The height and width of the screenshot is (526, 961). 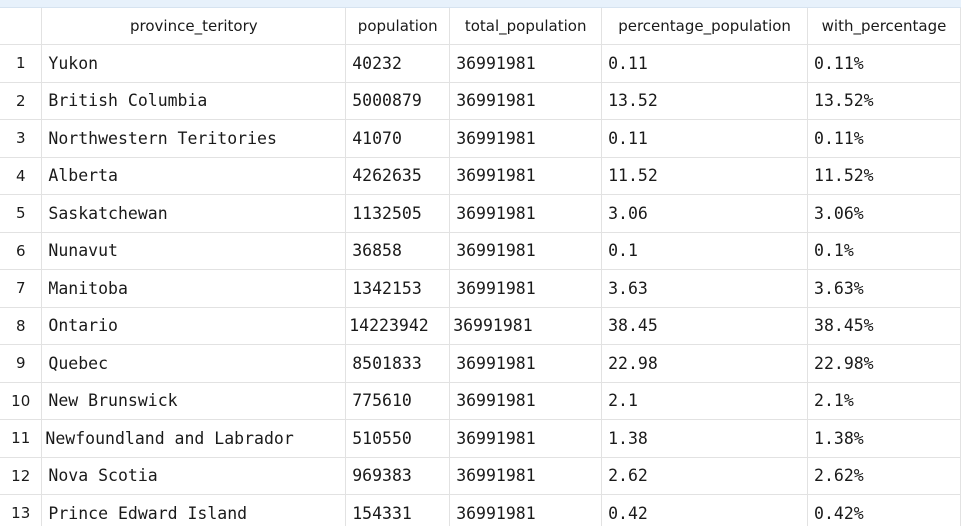 What do you see at coordinates (194, 326) in the screenshot?
I see `cell-province-teritory: Ontario` at bounding box center [194, 326].